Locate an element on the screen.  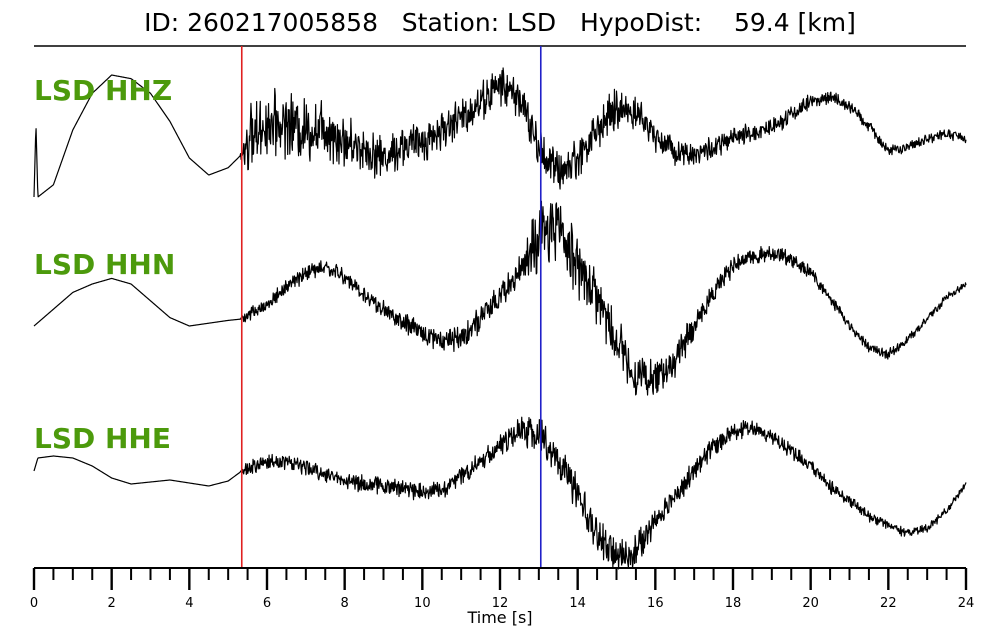
x-tick-label: 2 is located at coordinates (112, 603).